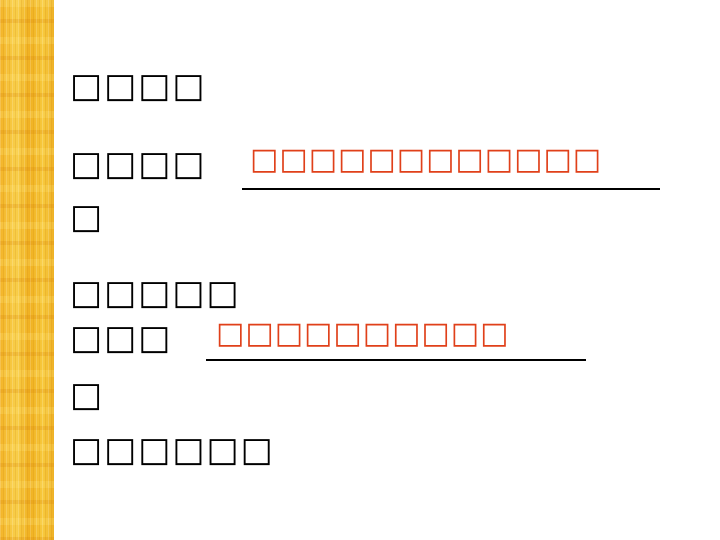 Image resolution: width=720 pixels, height=540 pixels. Describe the element at coordinates (121, 338) in the screenshot. I see `text-line-4: □□□` at that location.